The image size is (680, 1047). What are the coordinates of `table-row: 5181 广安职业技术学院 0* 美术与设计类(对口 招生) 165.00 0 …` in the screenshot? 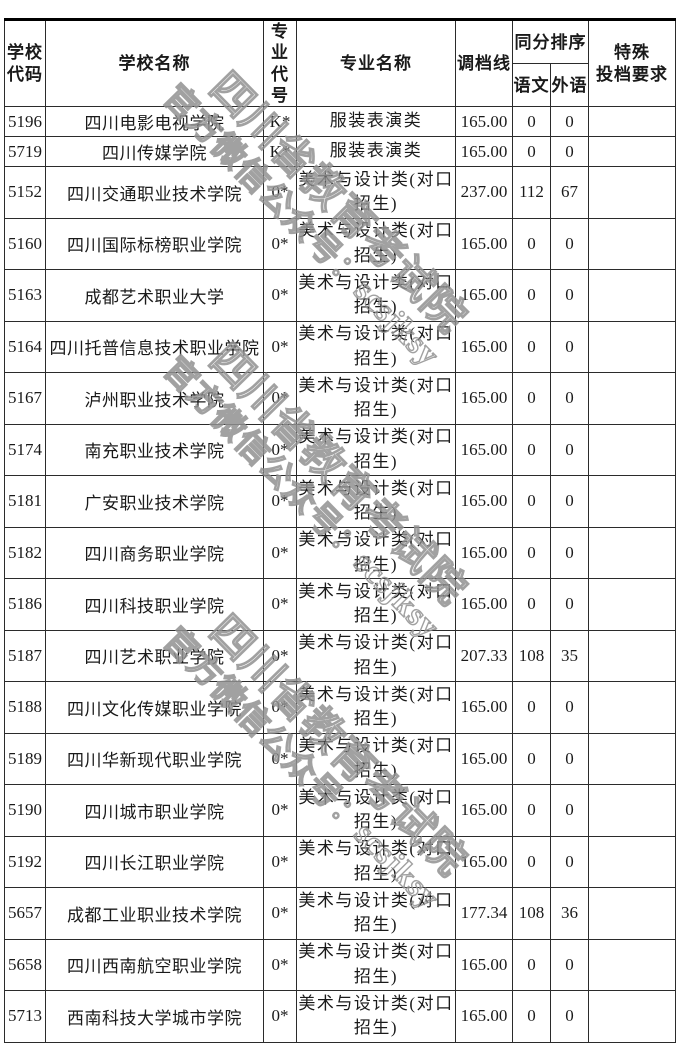 It's located at (340, 501).